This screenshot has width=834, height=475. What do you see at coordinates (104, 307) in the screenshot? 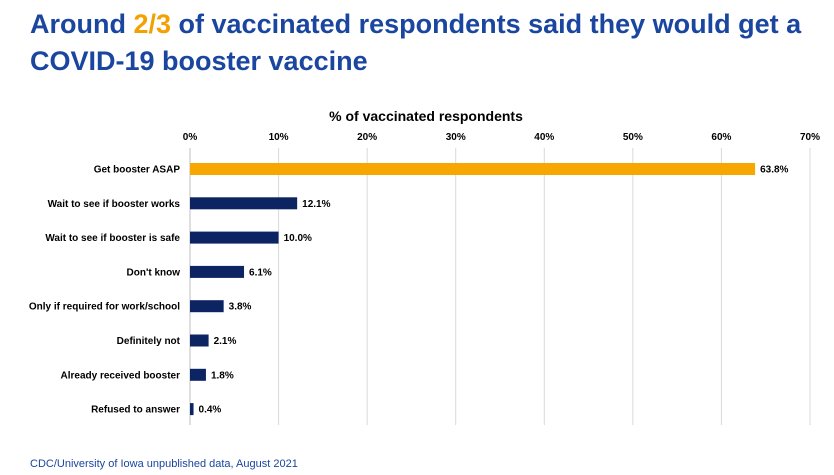
I see `category-label: Only if required for work/school` at bounding box center [104, 307].